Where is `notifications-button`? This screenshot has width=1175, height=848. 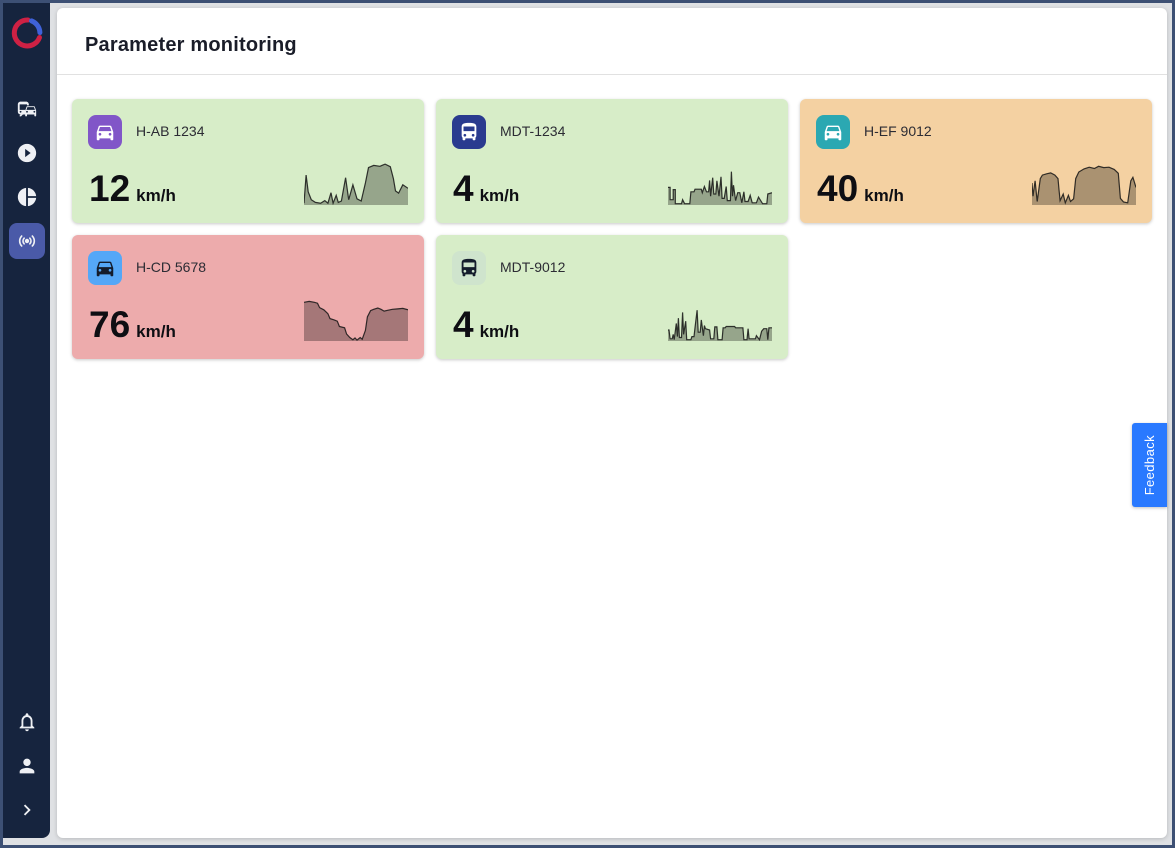 notifications-button is located at coordinates (27, 722).